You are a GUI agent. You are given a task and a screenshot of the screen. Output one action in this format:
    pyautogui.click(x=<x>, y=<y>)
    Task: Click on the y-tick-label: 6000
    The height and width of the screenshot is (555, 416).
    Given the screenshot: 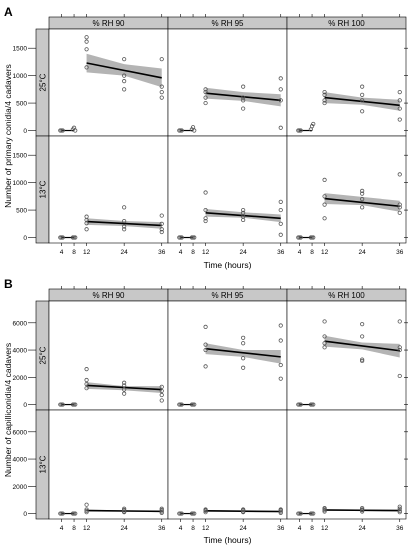 What is the action you would take?
    pyautogui.click(x=20, y=323)
    